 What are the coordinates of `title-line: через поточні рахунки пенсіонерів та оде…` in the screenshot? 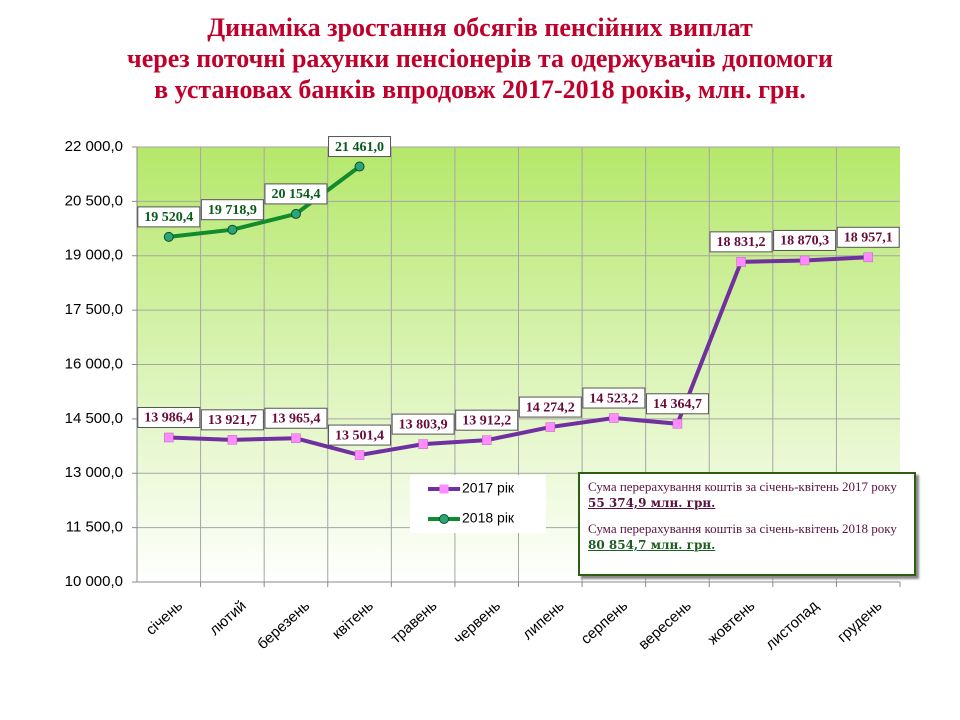 It's located at (480, 58).